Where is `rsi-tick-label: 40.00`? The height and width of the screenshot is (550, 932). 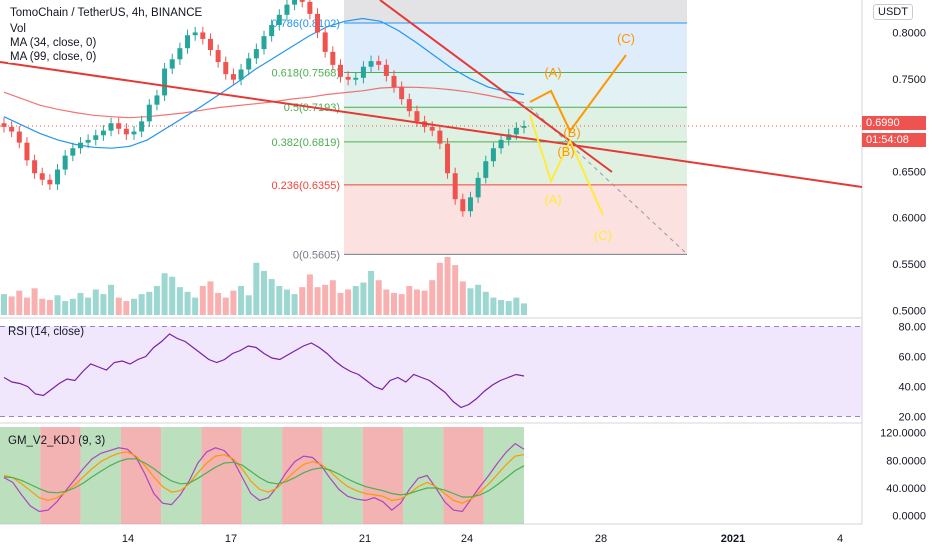 rsi-tick-label: 40.00 is located at coordinates (912, 388).